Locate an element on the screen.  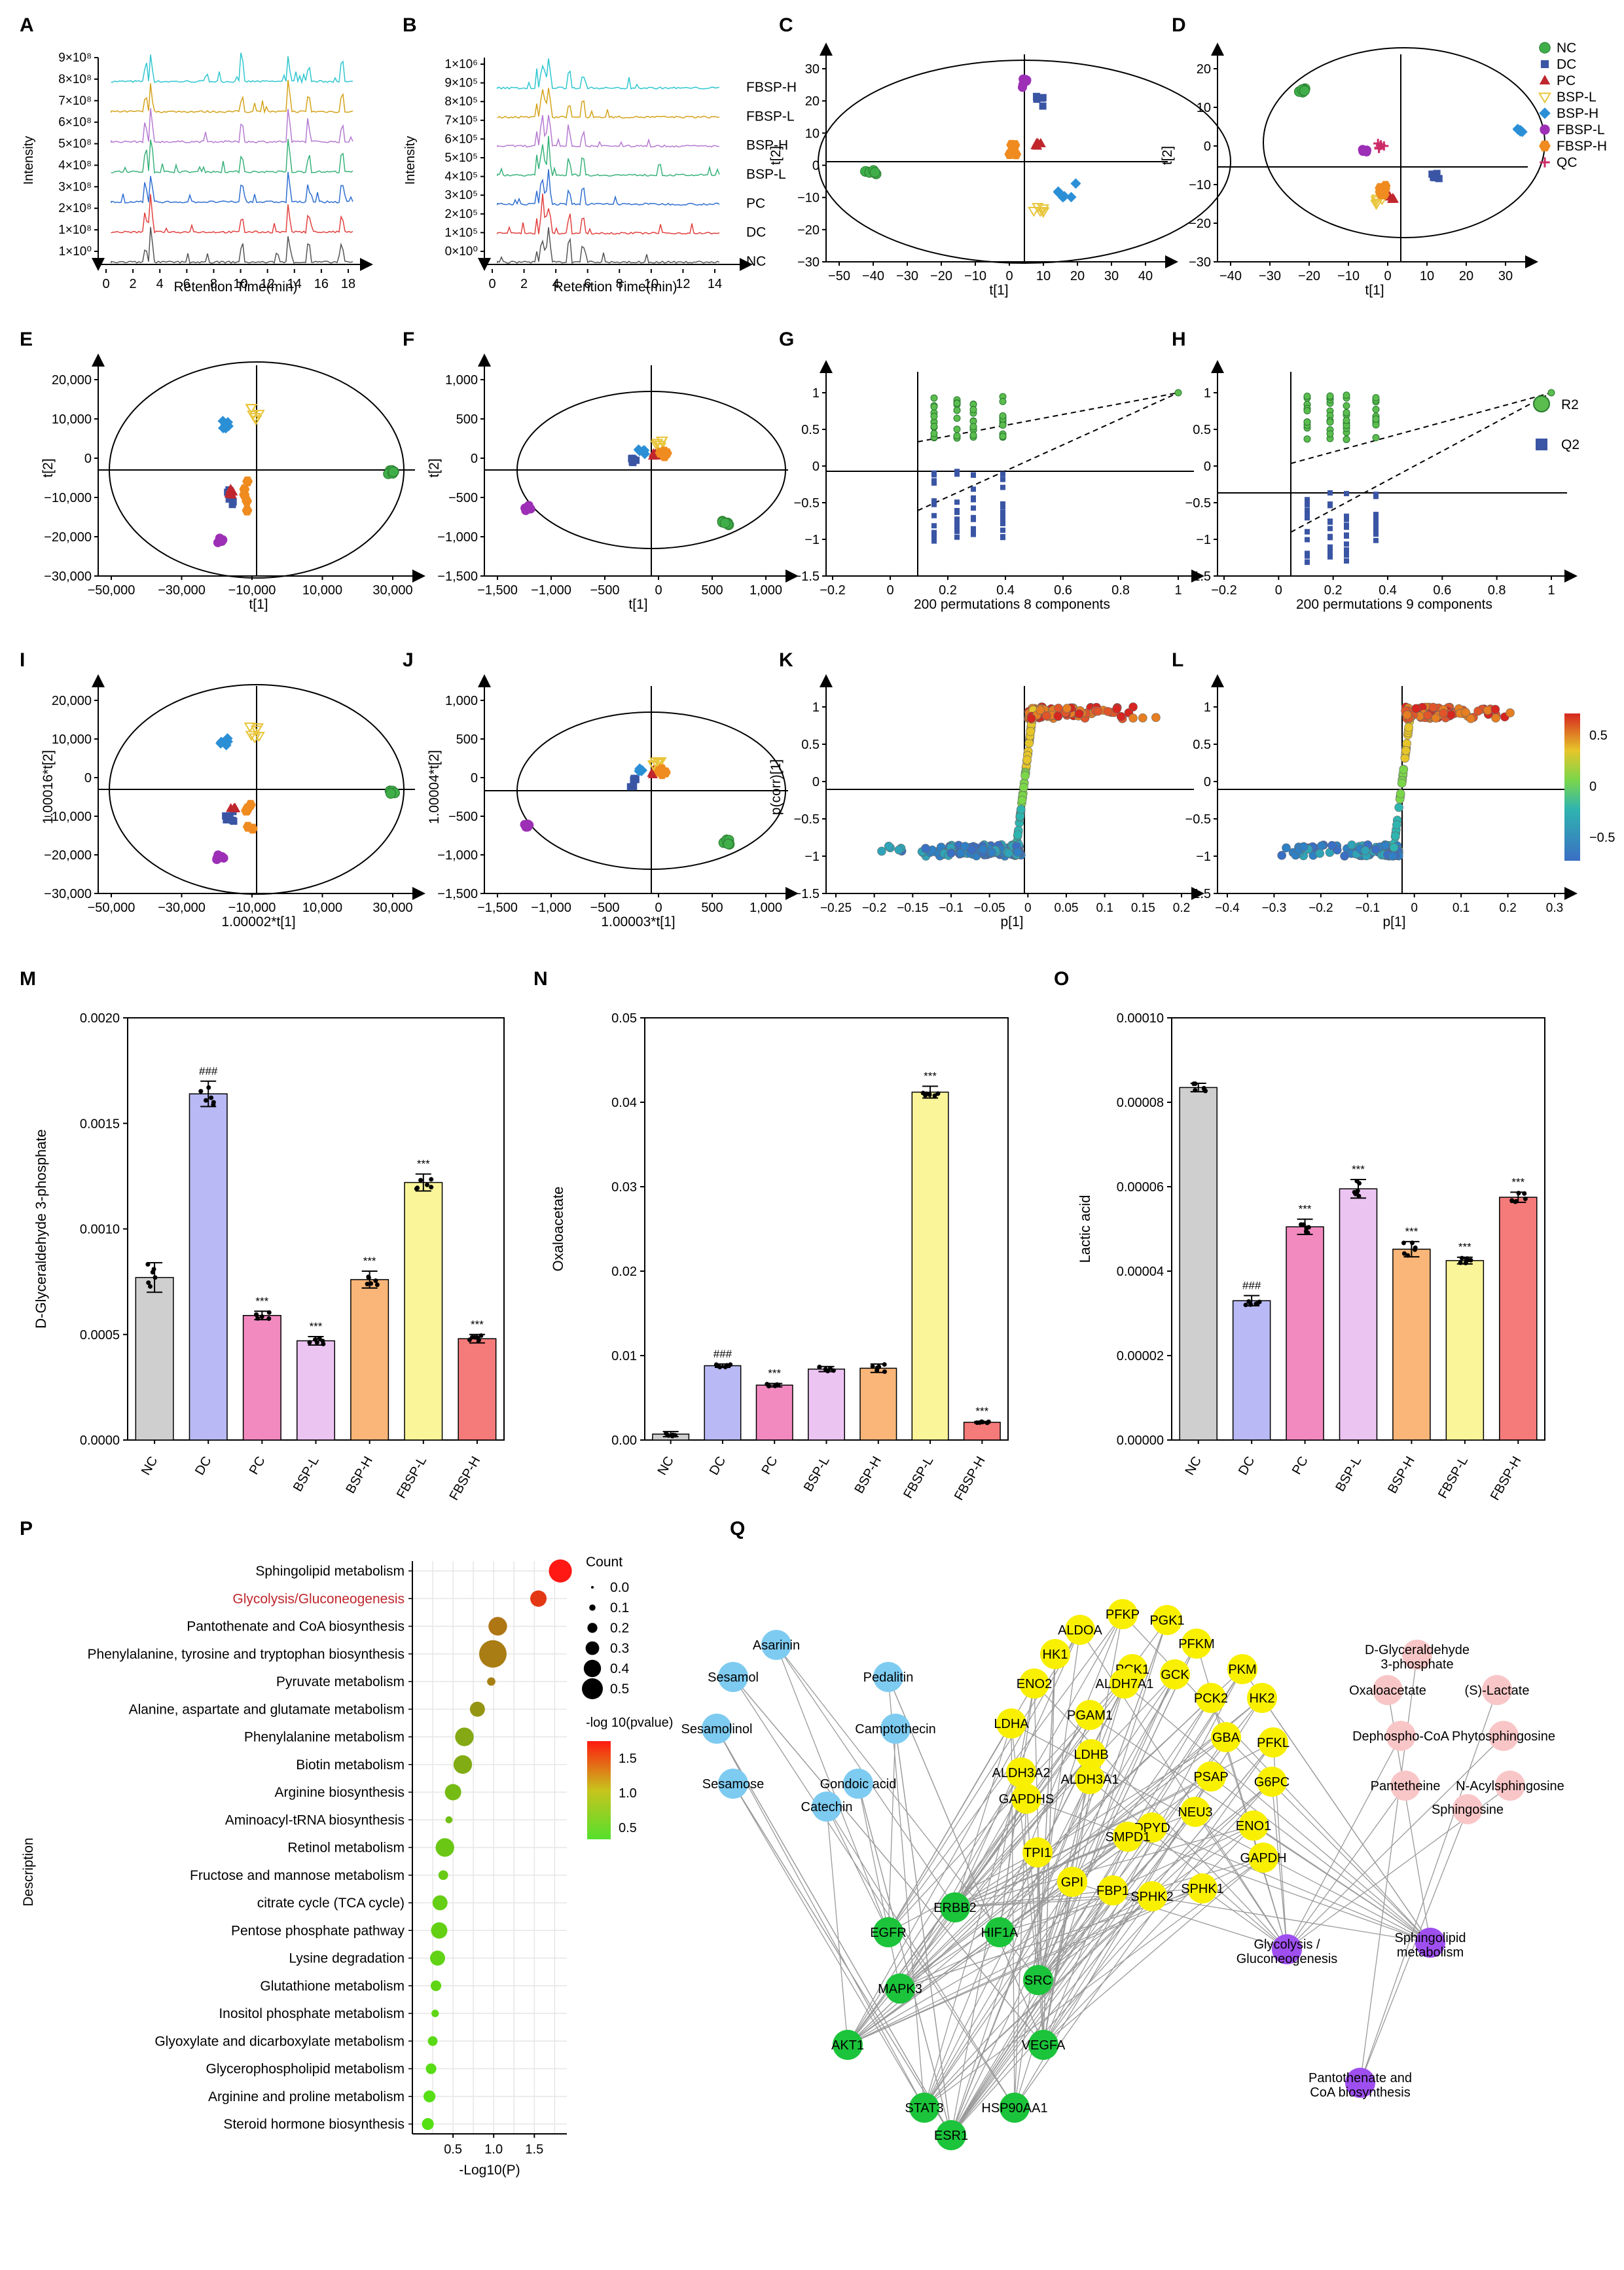
fbspl-point is located at coordinates (527, 507).